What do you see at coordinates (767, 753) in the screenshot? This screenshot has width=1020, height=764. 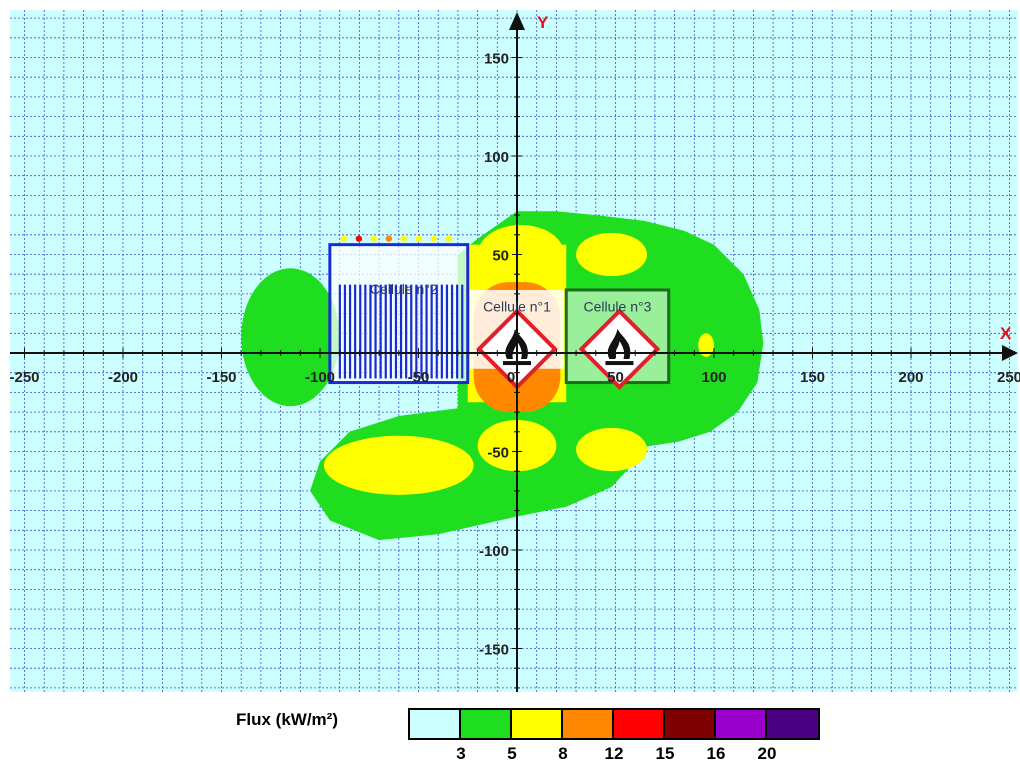 I see `legend-threshold-label: 20` at bounding box center [767, 753].